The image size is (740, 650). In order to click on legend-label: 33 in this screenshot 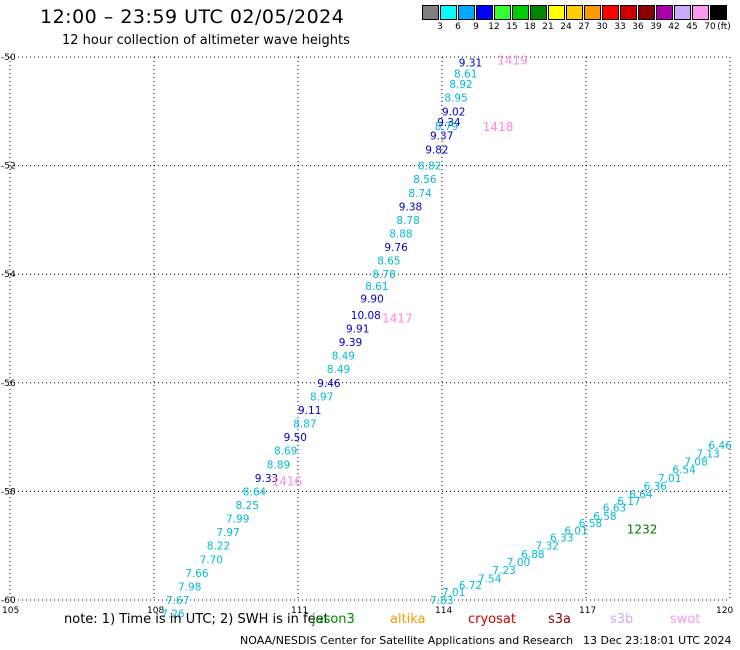, I will do `click(620, 27)`.